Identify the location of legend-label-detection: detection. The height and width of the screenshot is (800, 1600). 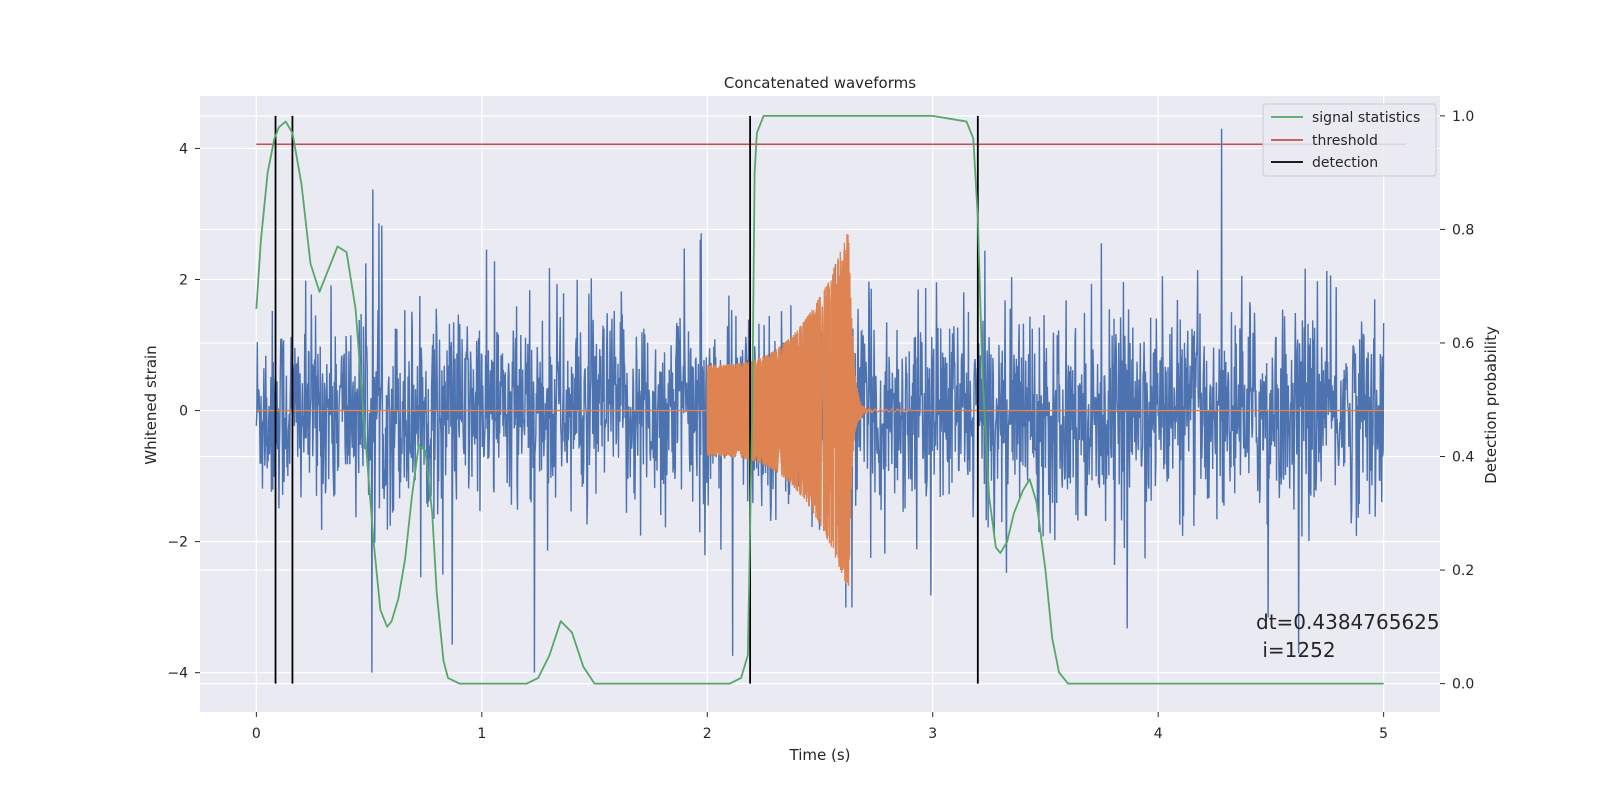
(1345, 163).